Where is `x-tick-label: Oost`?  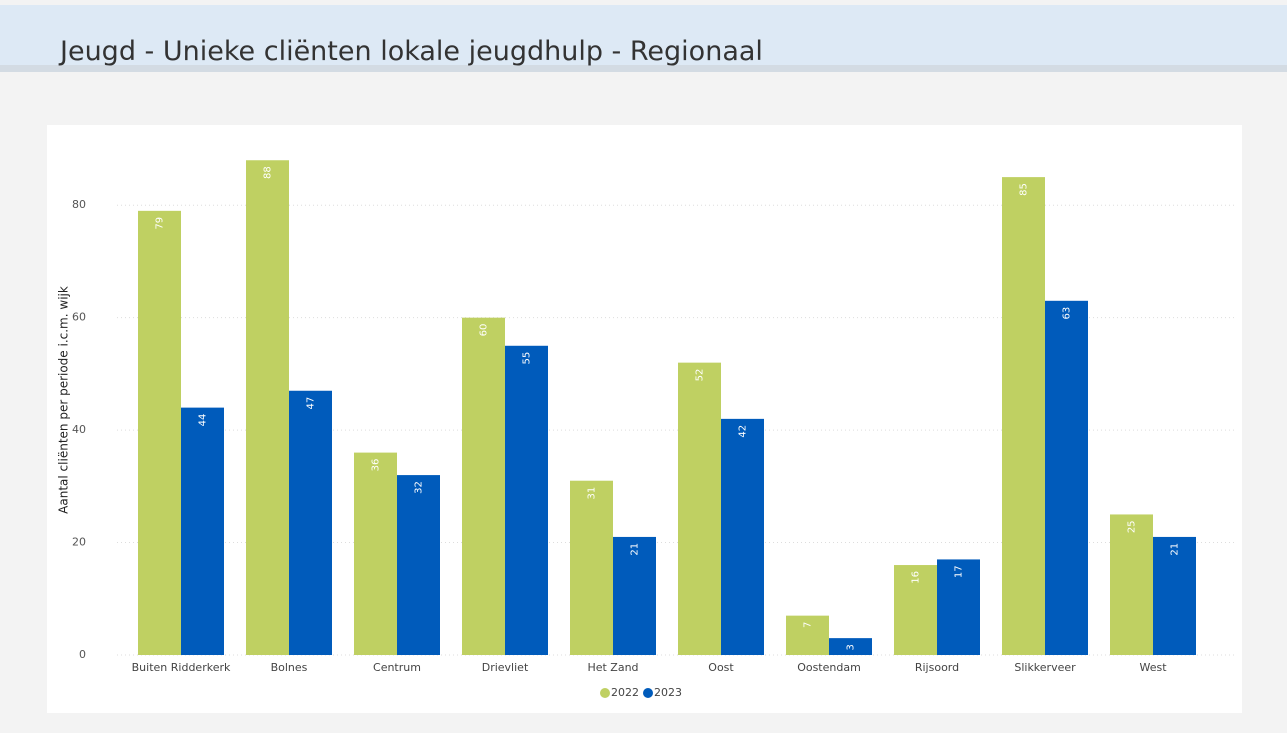 x-tick-label: Oost is located at coordinates (721, 667).